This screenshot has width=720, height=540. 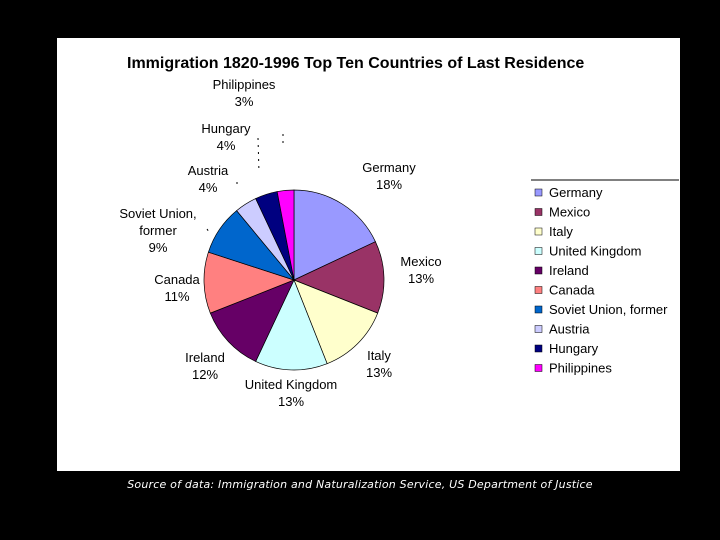 I want to click on data-label-mexico: Mexico 13%, so click(x=420, y=270).